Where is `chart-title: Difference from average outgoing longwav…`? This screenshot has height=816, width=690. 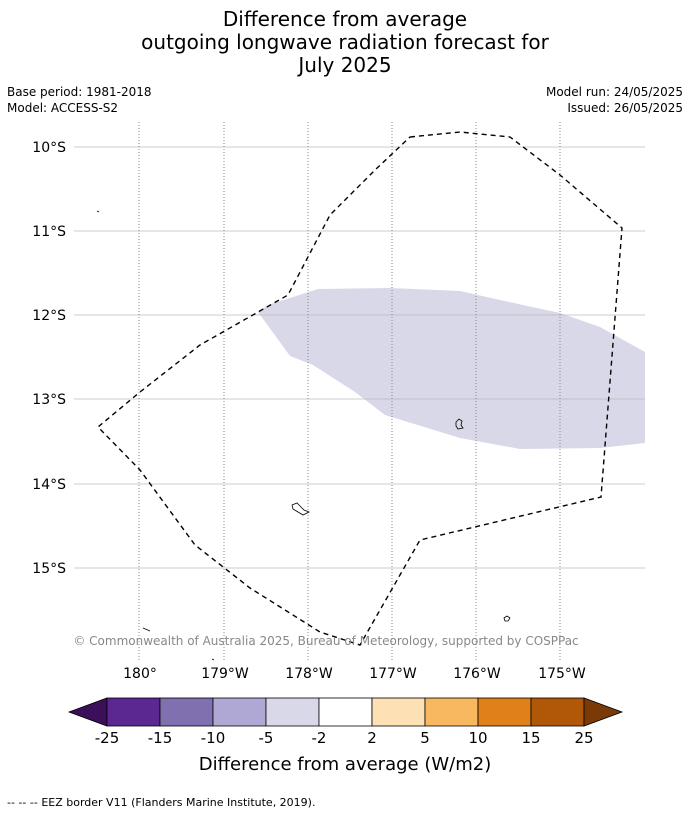 chart-title: Difference from average outgoing longwav… is located at coordinates (345, 42).